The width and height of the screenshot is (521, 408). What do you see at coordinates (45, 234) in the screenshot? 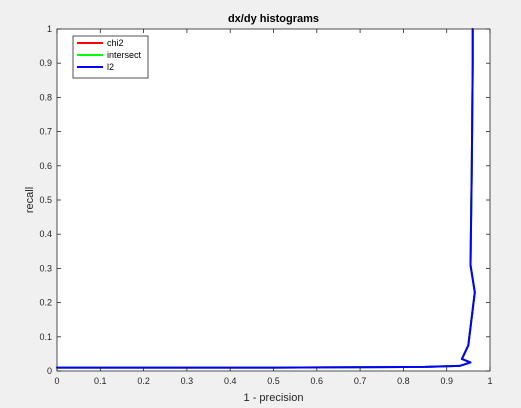
I see `y-tick-label: 0.4` at bounding box center [45, 234].